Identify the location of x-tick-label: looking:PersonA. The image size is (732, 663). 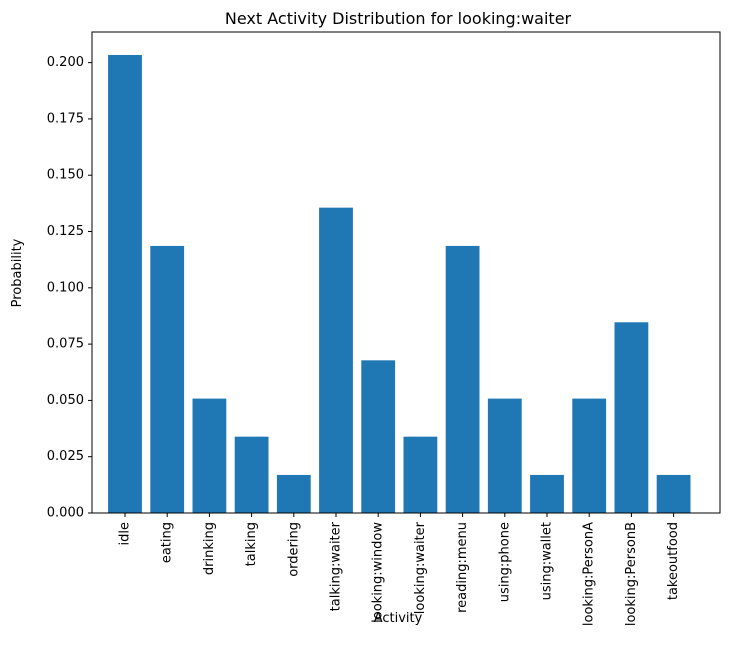
(589, 574).